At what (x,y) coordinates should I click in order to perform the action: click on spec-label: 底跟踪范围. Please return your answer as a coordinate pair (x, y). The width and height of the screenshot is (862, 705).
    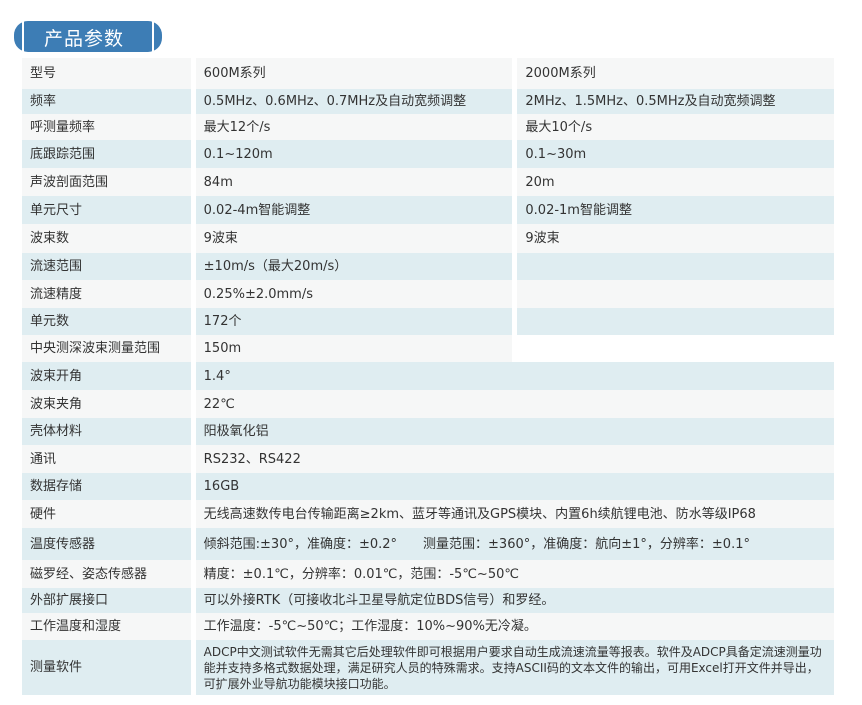
    Looking at the image, I should click on (106, 154).